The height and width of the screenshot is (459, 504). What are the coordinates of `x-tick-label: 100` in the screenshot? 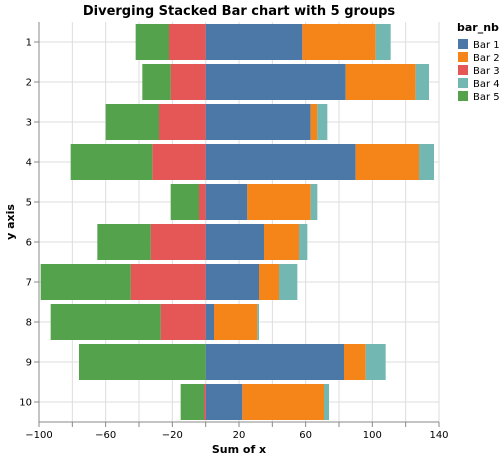 It's located at (372, 435).